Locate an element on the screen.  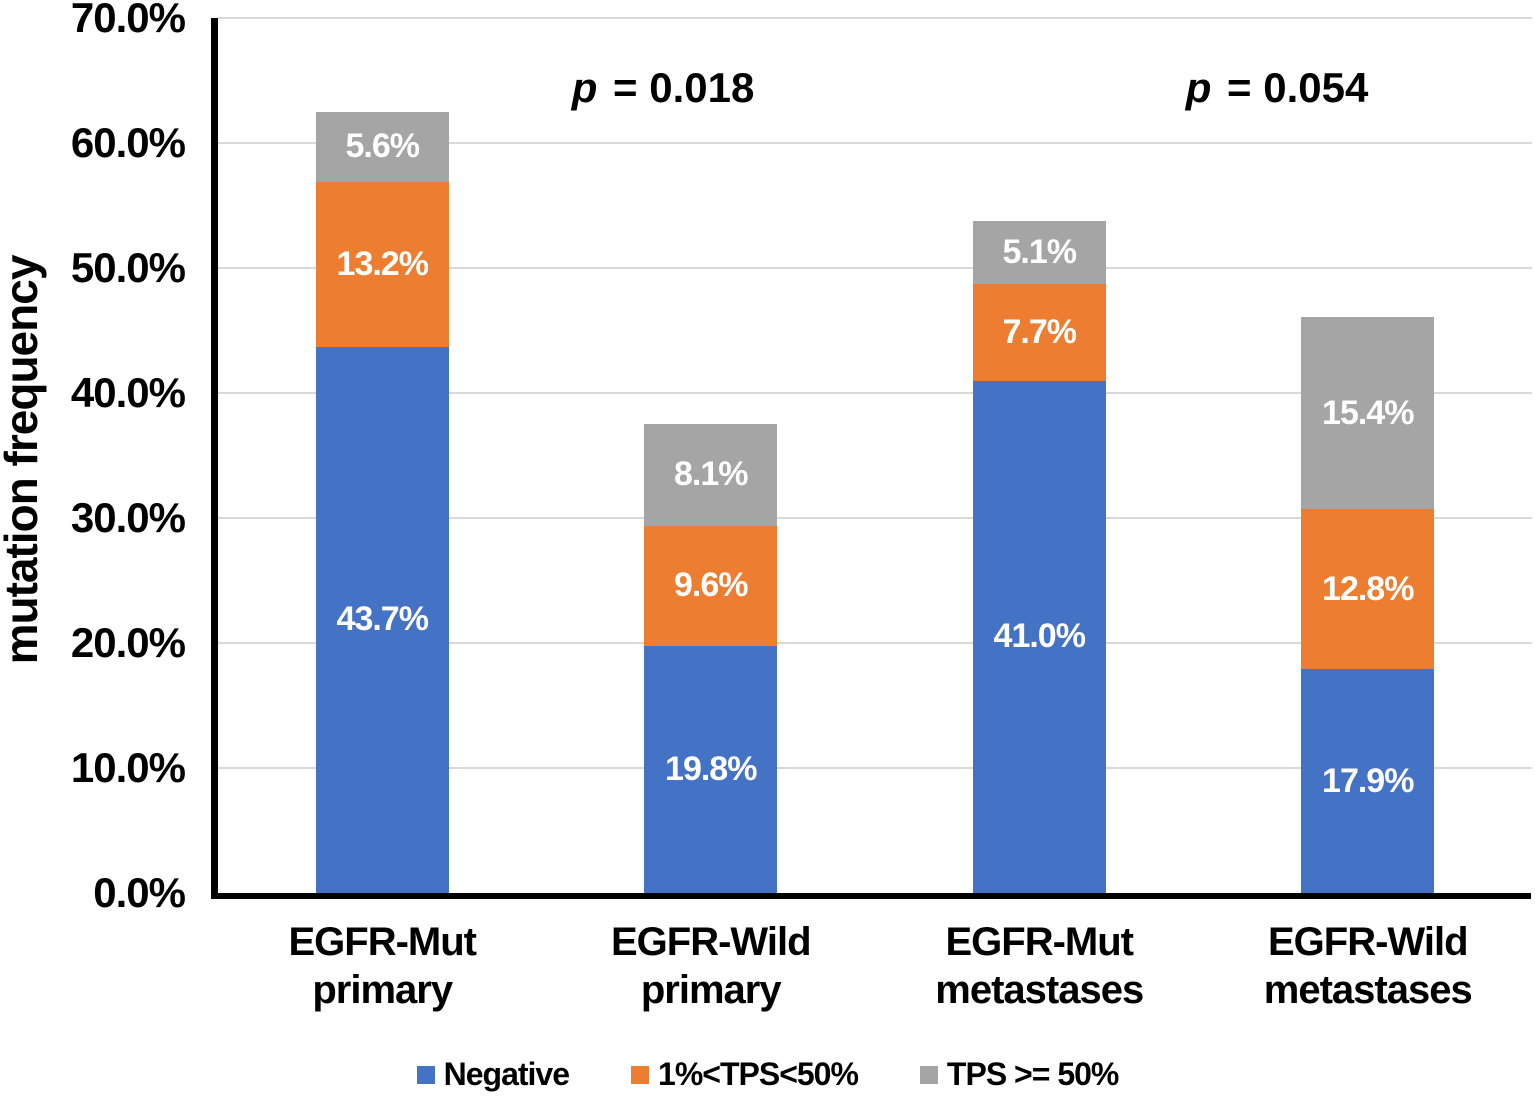
bar-segment-tps-50-: 5.1% is located at coordinates (1039, 252).